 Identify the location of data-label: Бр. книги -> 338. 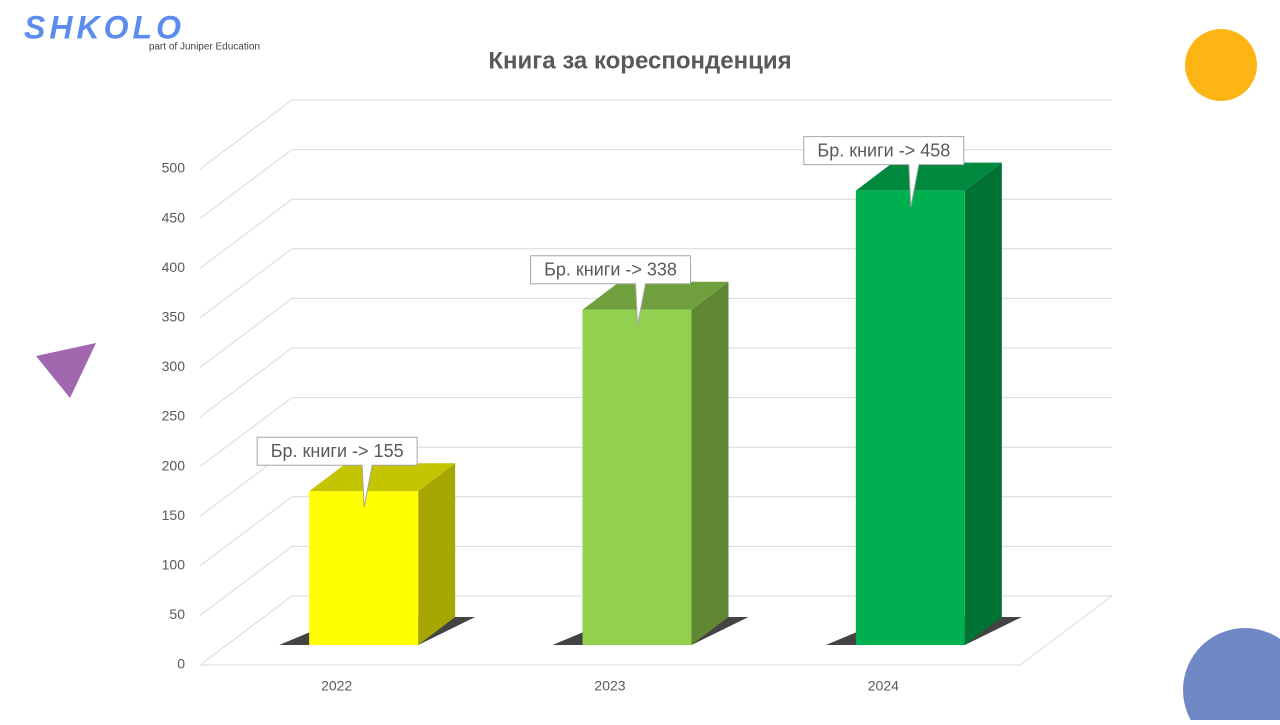
(610, 269).